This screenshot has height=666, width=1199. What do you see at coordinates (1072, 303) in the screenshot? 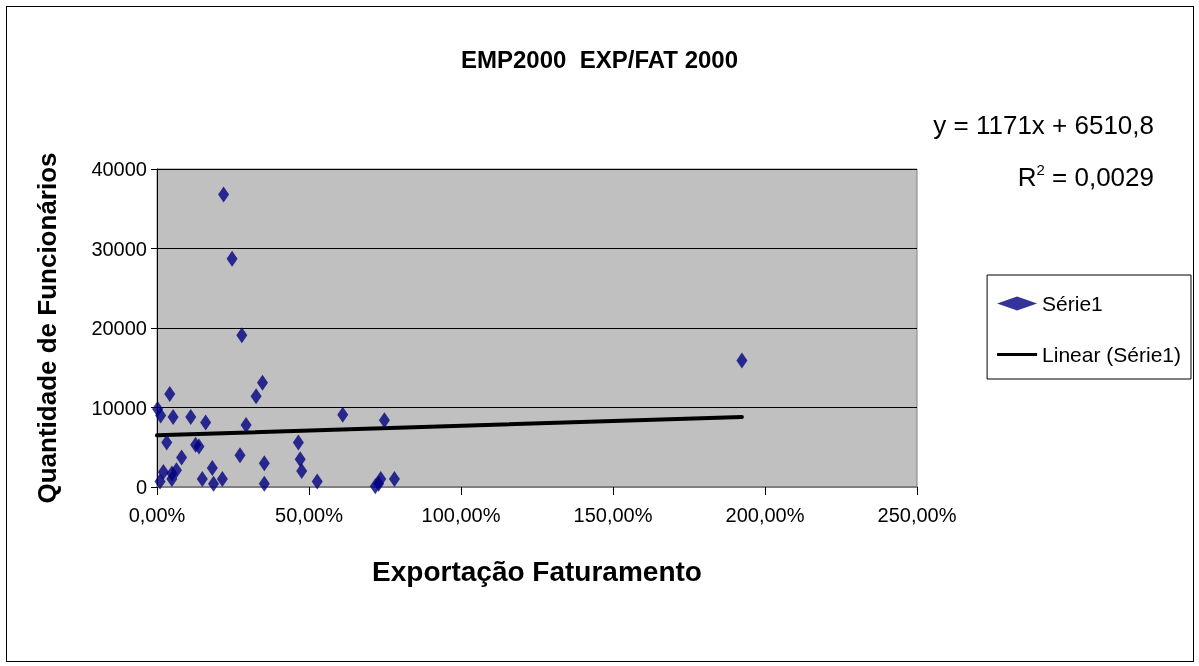
I see `legend-label: Série1` at bounding box center [1072, 303].